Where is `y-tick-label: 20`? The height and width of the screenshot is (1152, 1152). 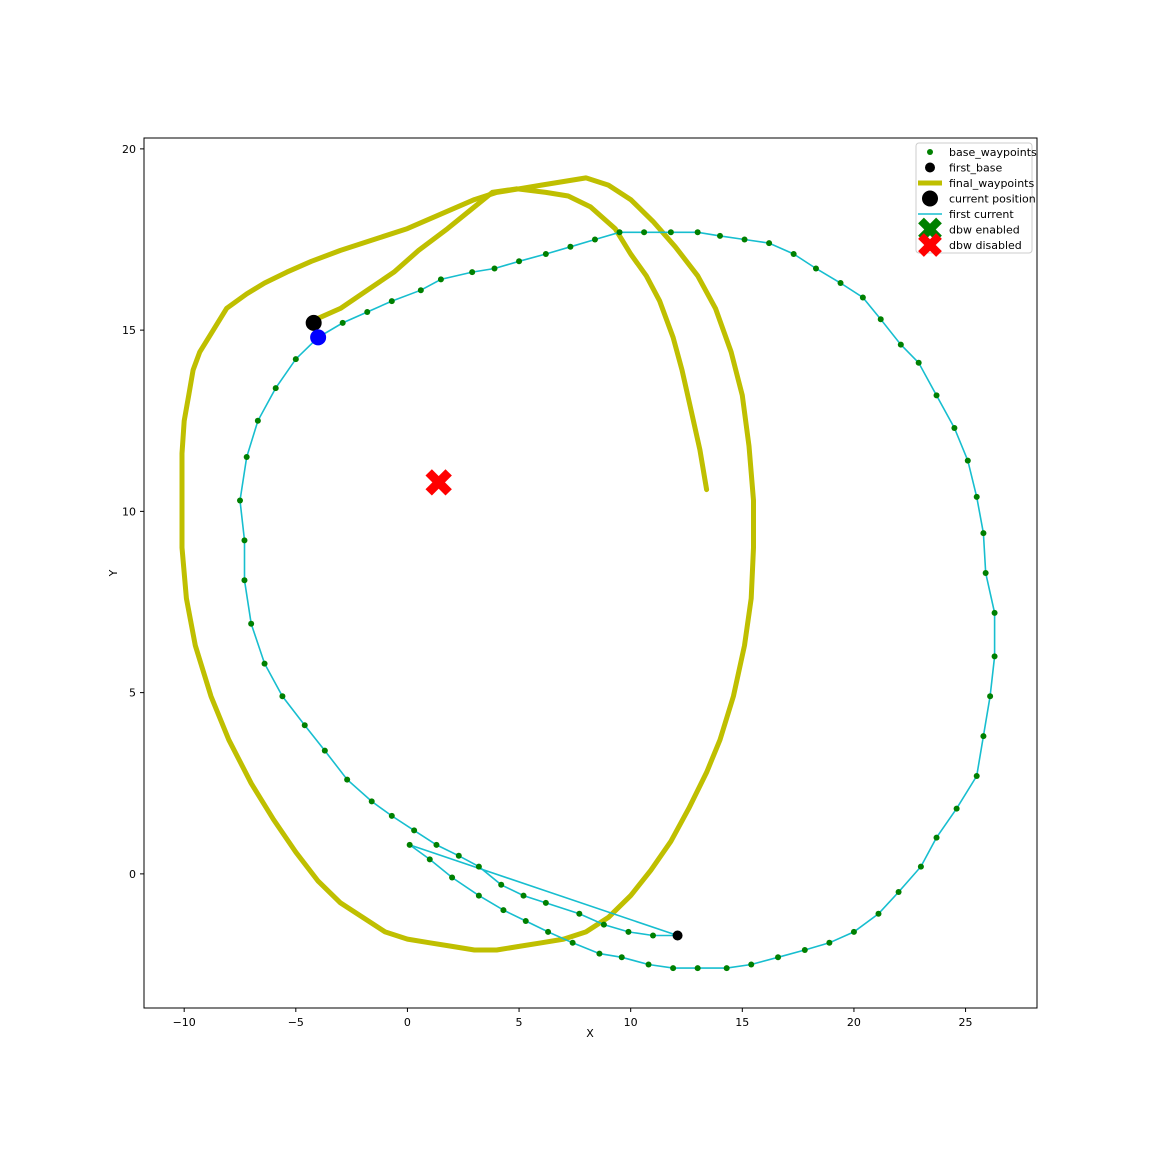
y-tick-label: 20 is located at coordinates (129, 149).